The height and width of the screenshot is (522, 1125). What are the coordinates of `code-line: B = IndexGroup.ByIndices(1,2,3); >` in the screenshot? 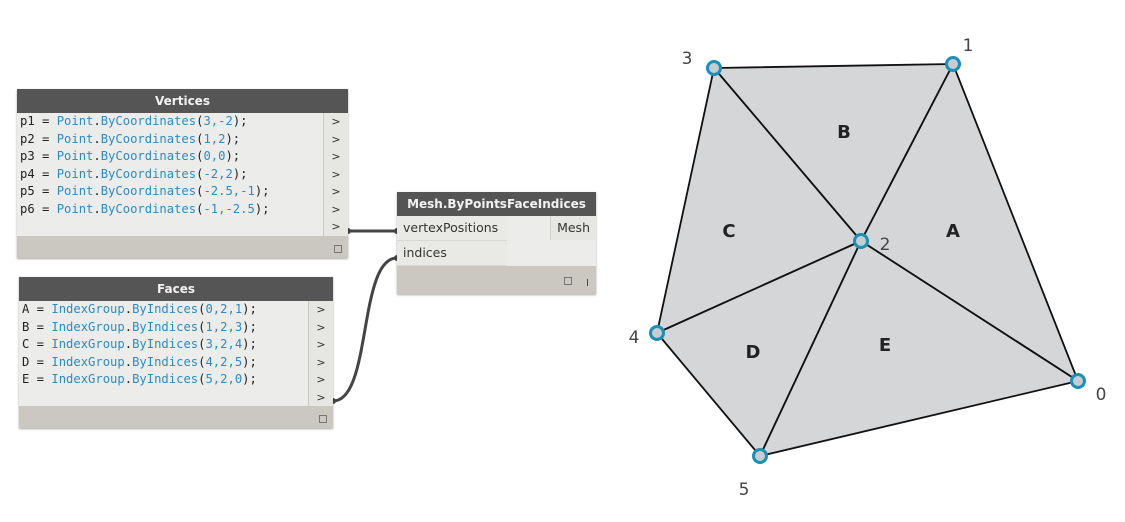 It's located at (176, 327).